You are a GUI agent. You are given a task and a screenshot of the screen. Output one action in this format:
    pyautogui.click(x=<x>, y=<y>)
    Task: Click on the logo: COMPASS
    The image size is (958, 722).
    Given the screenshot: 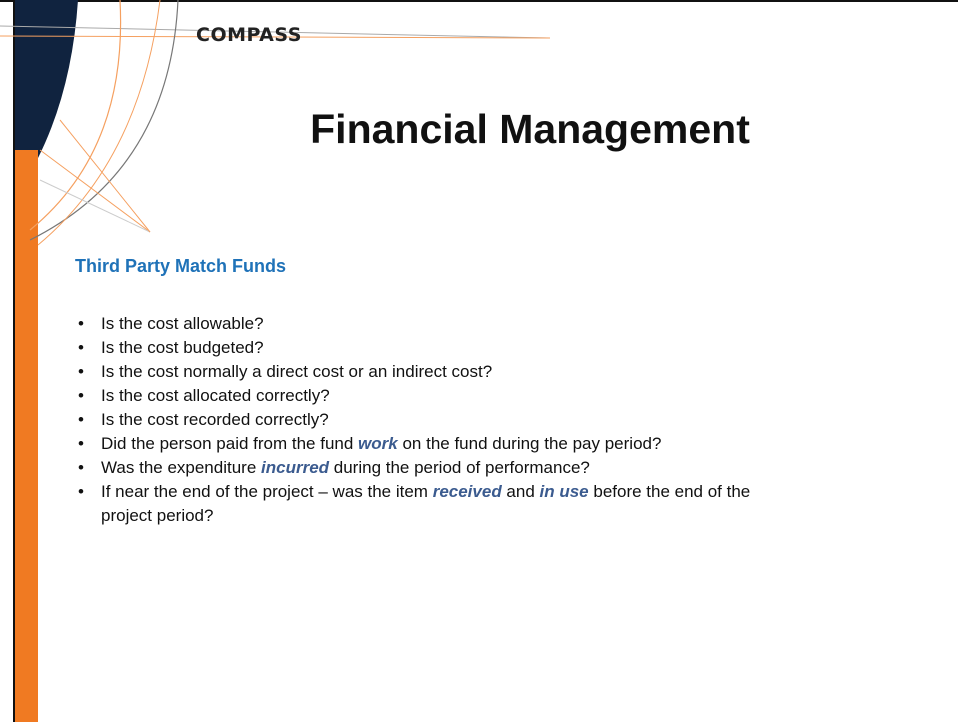 What is the action you would take?
    pyautogui.click(x=249, y=35)
    